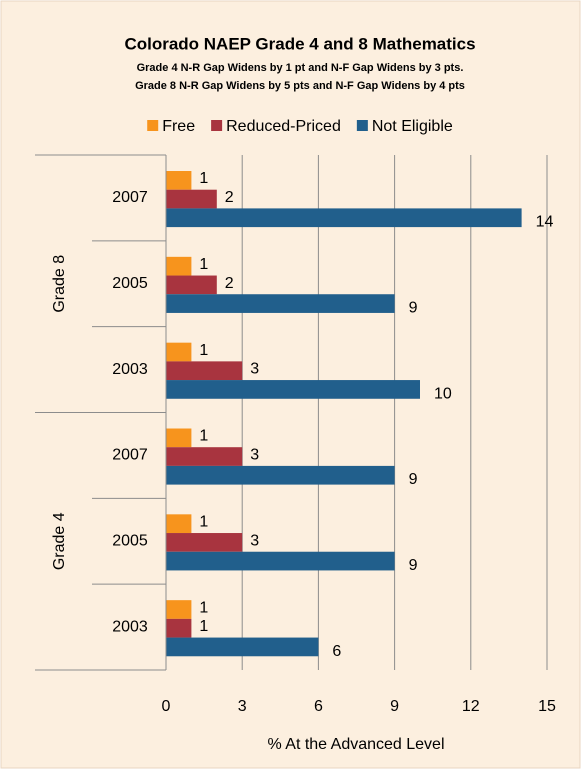  I want to click on x-tick-label: 0, so click(166, 706).